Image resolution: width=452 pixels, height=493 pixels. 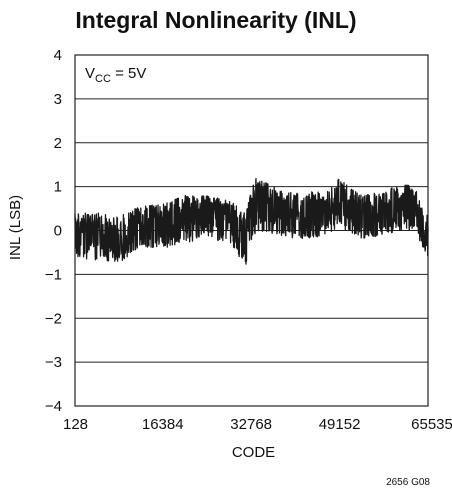 What do you see at coordinates (15, 227) in the screenshot?
I see `y-axis-label: INL (LSB)` at bounding box center [15, 227].